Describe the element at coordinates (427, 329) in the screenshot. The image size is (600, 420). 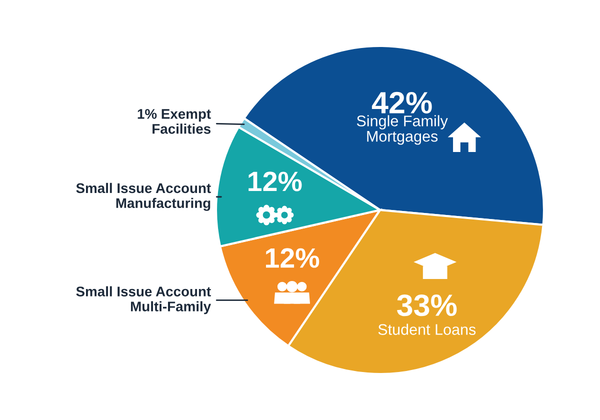
I see `slice-label: Student Loans` at that location.